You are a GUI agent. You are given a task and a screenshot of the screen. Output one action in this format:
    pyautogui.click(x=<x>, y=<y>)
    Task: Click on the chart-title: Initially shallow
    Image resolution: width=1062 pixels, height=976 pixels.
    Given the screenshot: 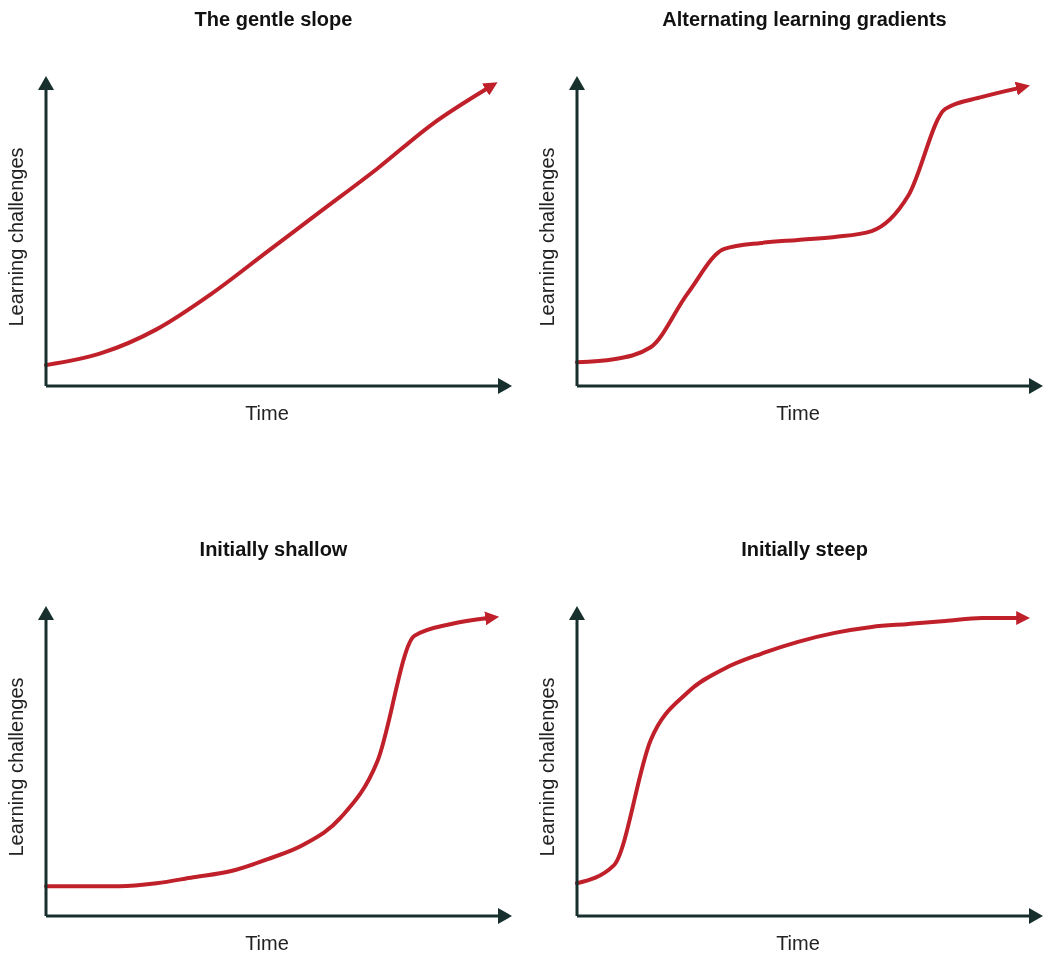 What is the action you would take?
    pyautogui.click(x=273, y=550)
    